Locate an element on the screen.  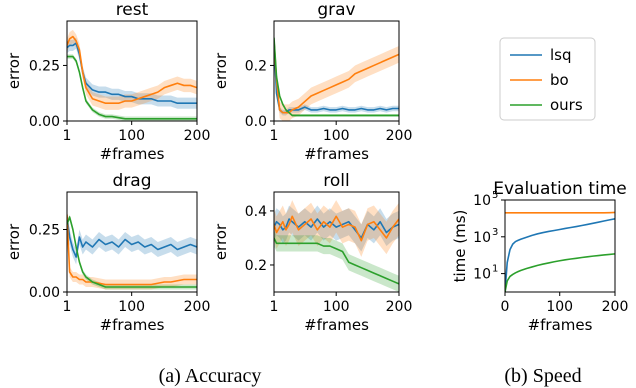
caption-accuracy: (a) Accuracy is located at coordinates (210, 376).